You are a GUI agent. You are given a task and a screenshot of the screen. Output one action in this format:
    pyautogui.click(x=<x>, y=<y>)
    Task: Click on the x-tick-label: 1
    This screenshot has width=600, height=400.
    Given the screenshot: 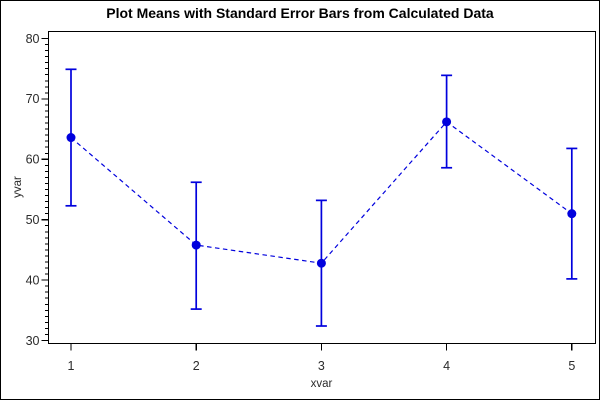 What is the action you would take?
    pyautogui.click(x=71, y=366)
    